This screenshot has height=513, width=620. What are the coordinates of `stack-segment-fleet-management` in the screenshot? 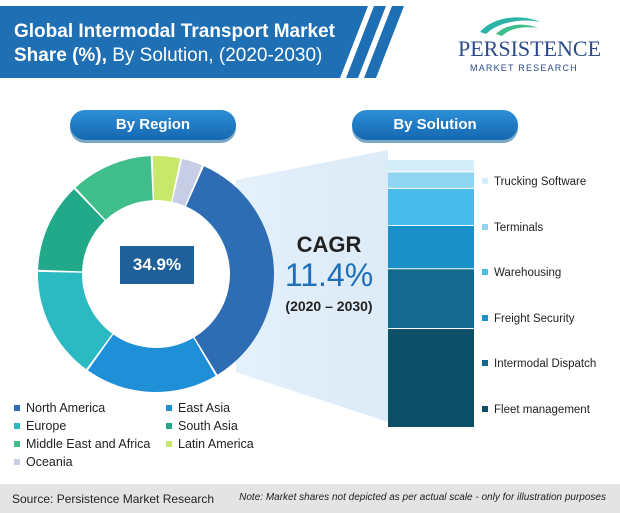 It's located at (431, 378).